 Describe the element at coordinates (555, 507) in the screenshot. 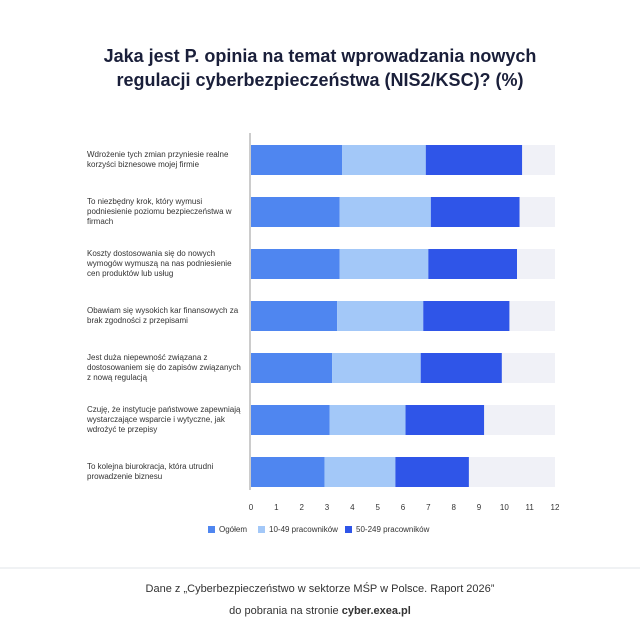

I see `x-tick-label: 12` at that location.